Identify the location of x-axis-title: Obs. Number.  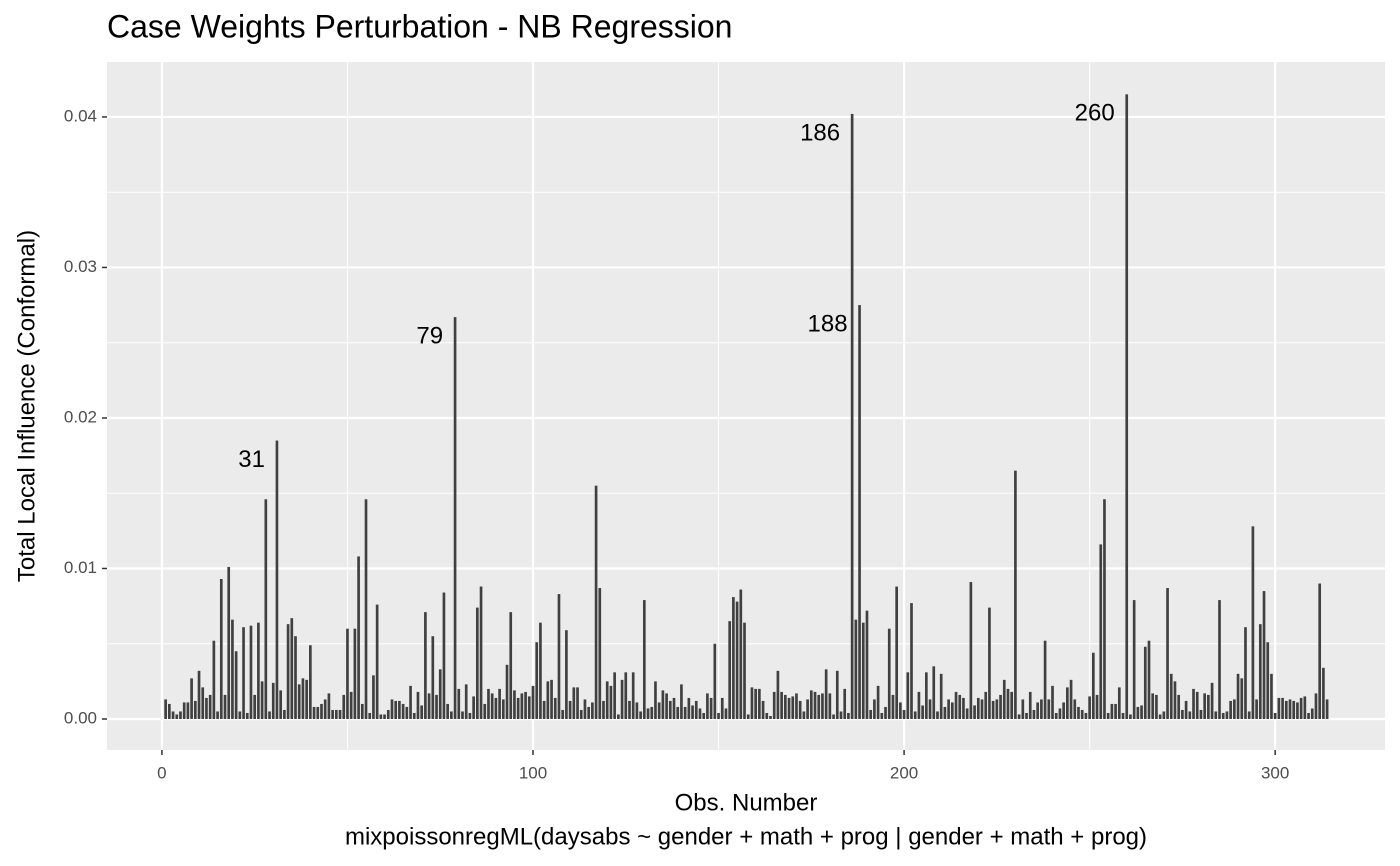
(746, 802).